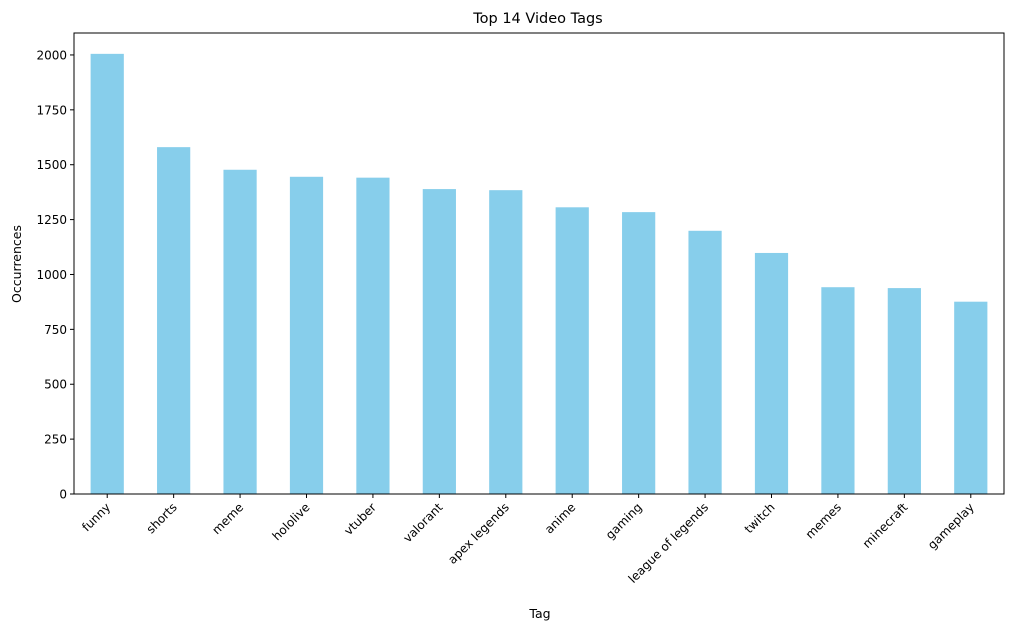 The image size is (1014, 635). Describe the element at coordinates (240, 331) in the screenshot. I see `bar-meme` at that location.